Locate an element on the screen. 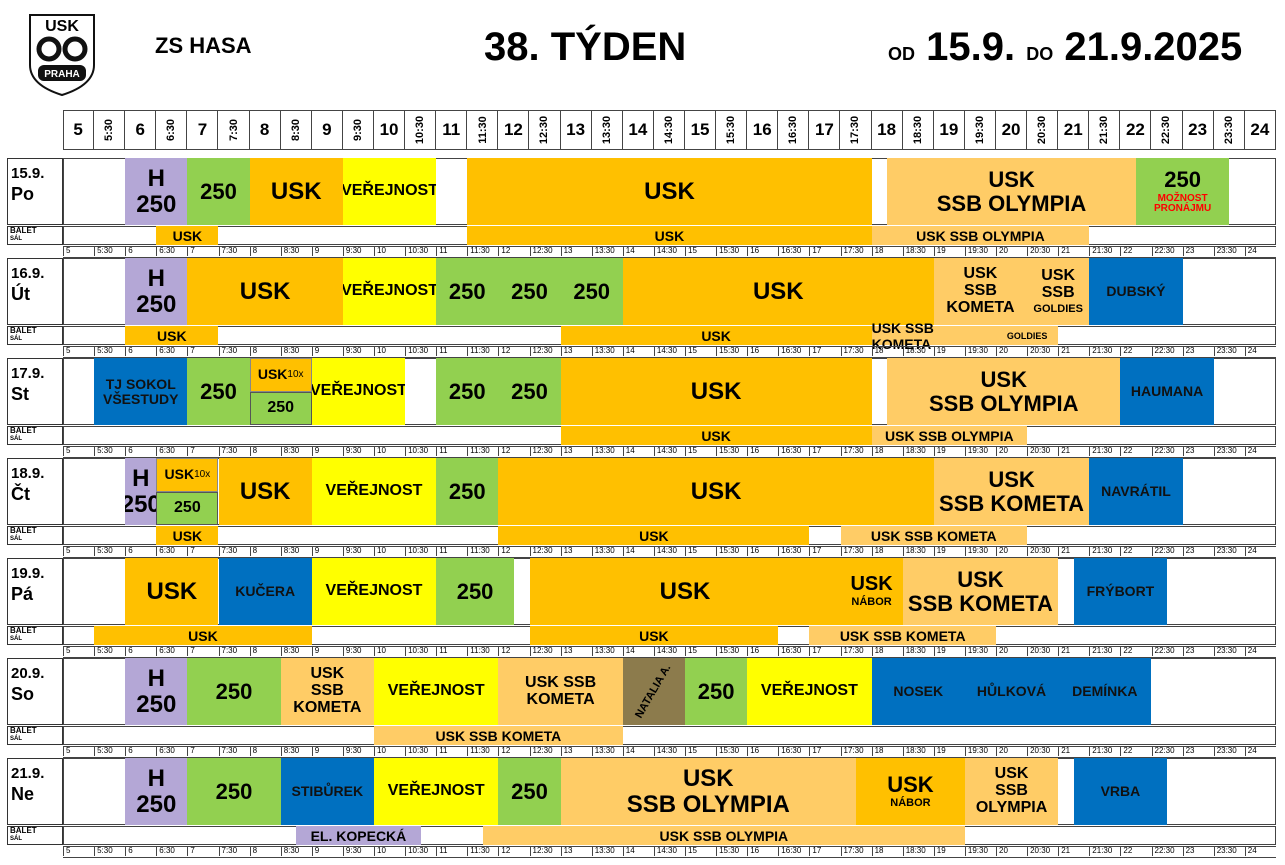 The image size is (1285, 865). session-block: TJ SOKOL VŠESTUDY is located at coordinates (141, 391).